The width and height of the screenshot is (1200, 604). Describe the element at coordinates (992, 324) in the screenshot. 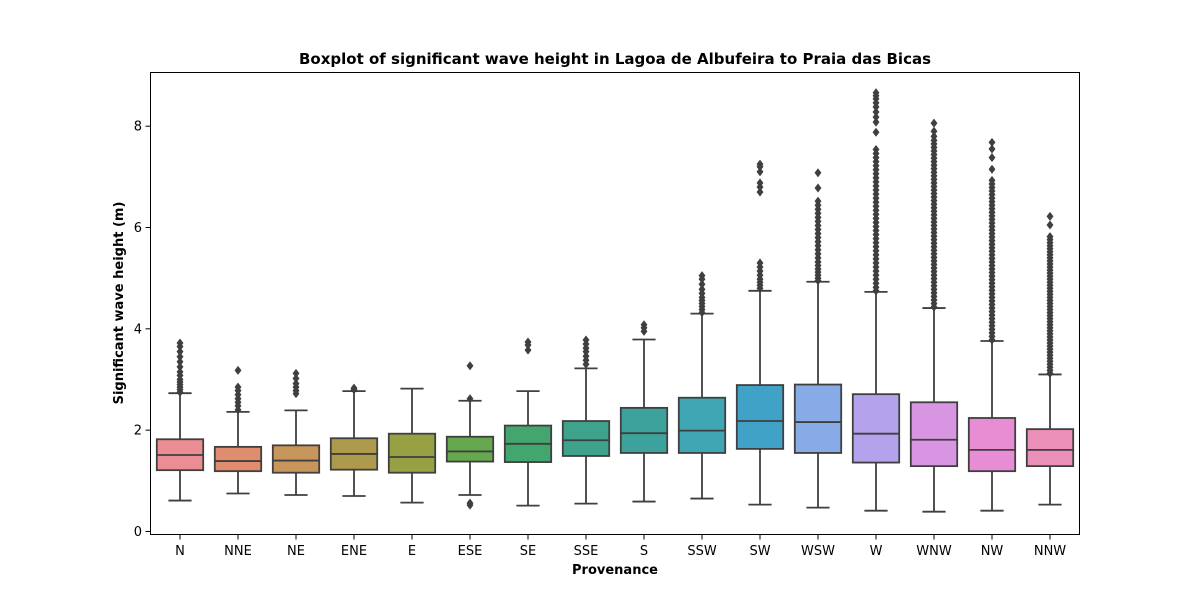

I see `box-group-nw` at that location.